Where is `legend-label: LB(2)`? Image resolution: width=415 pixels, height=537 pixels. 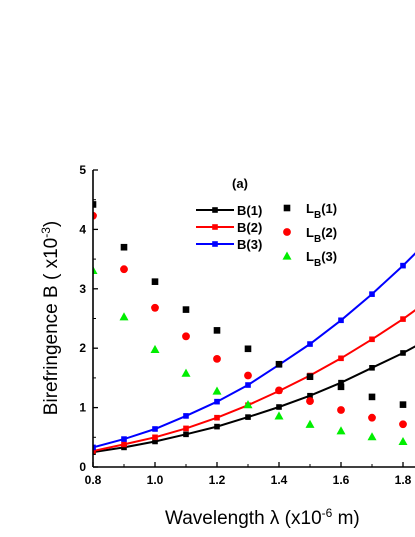
legend-label: LB(2) is located at coordinates (321, 235).